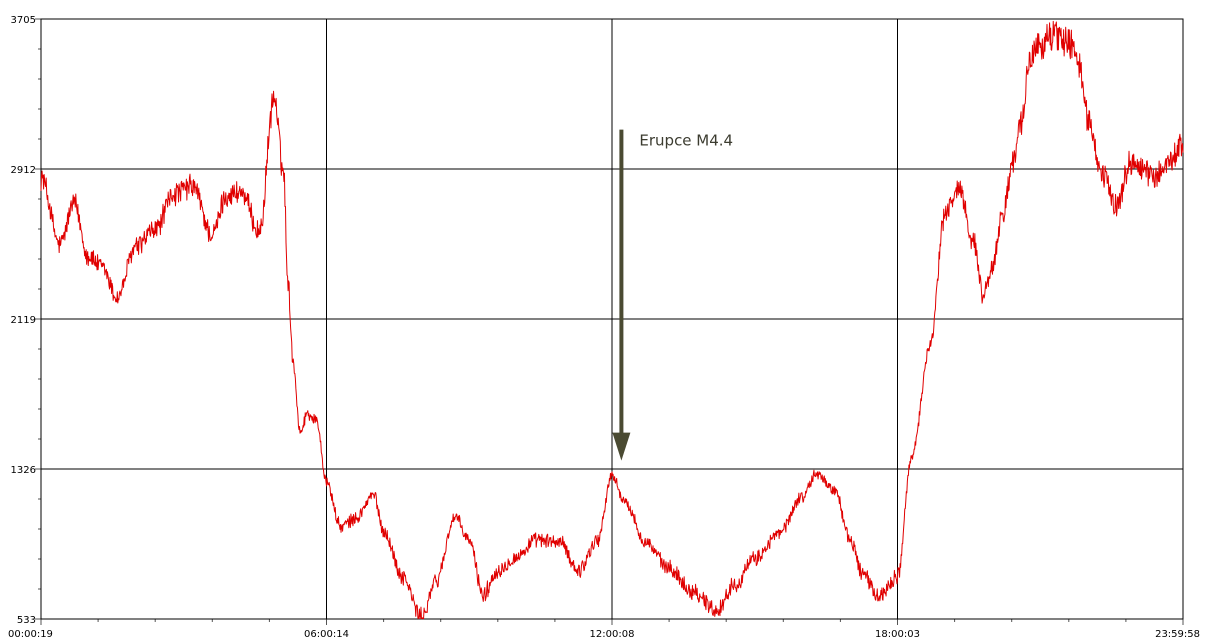  What do you see at coordinates (1177, 634) in the screenshot?
I see `x-tick-label: 23:59:58` at bounding box center [1177, 634].